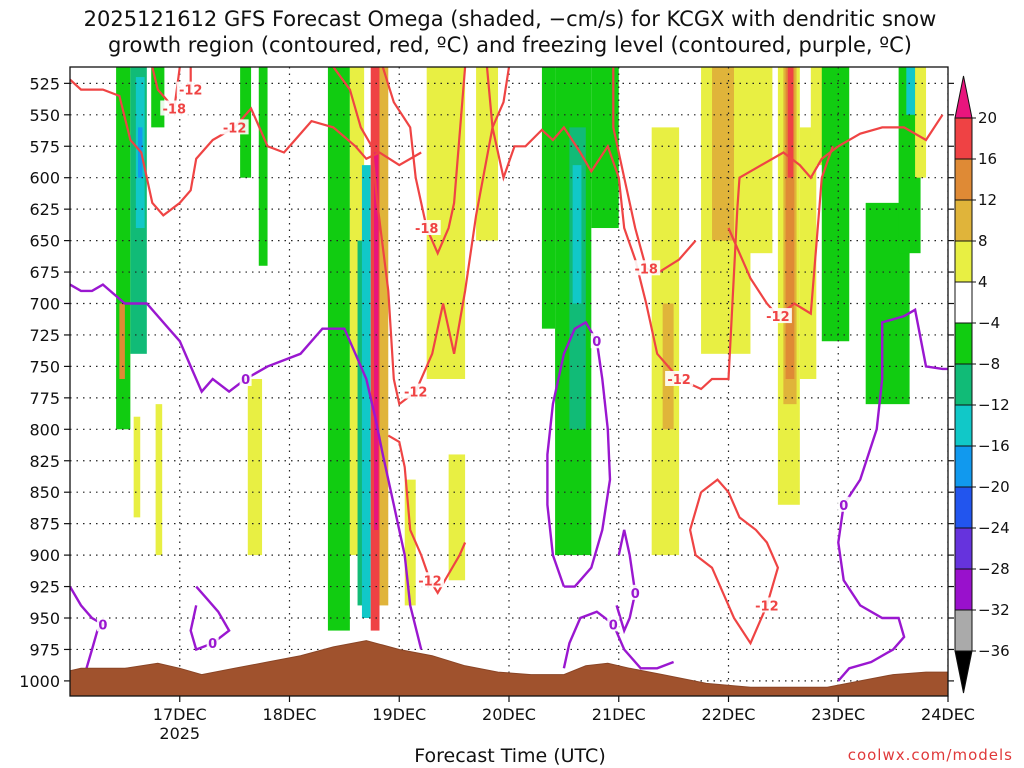  What do you see at coordinates (619, 714) in the screenshot?
I see `x-tick-label: 21DEC` at bounding box center [619, 714].